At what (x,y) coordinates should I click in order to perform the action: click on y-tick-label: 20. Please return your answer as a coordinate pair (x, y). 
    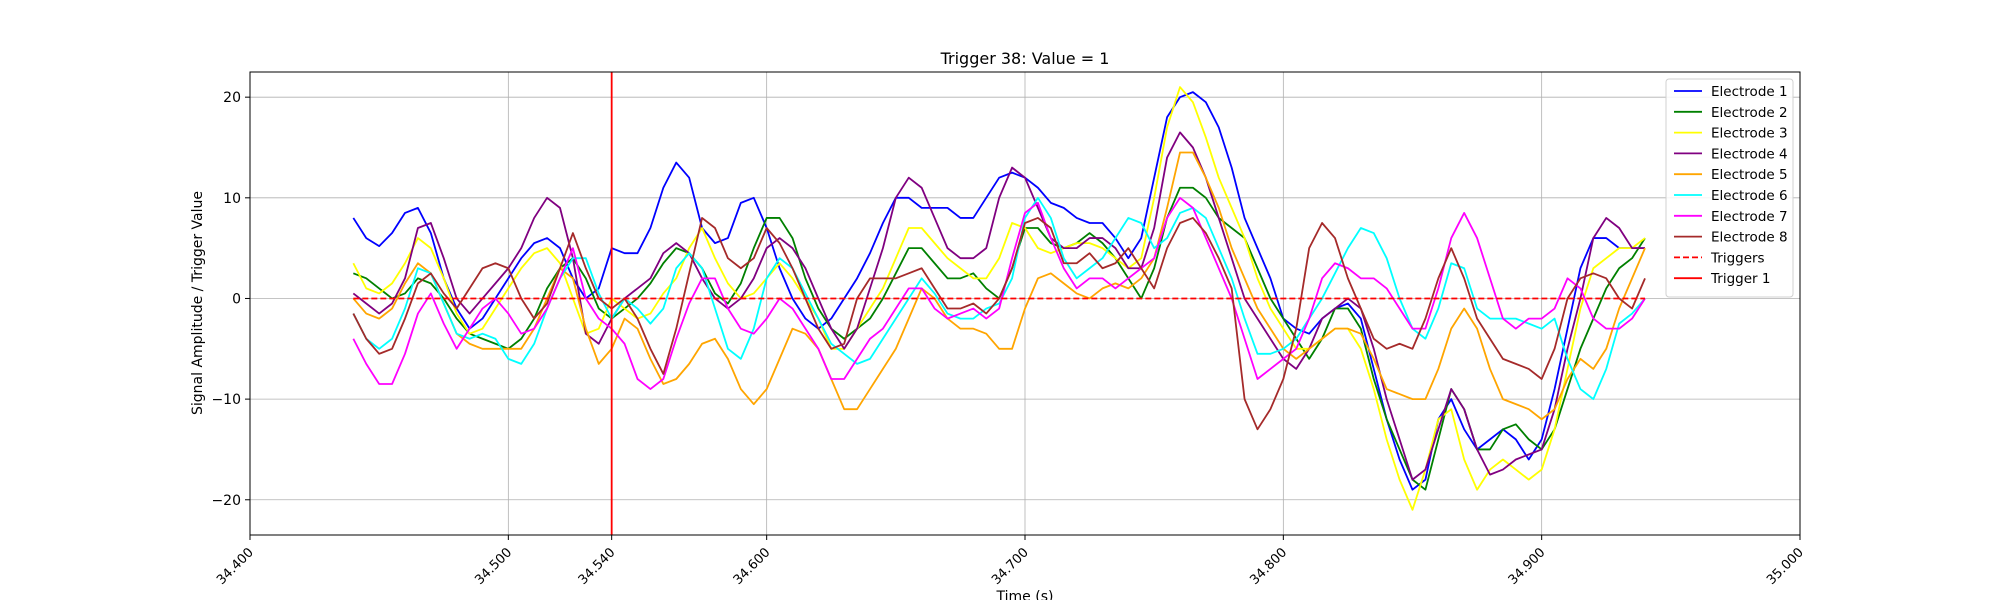
    Looking at the image, I should click on (232, 98).